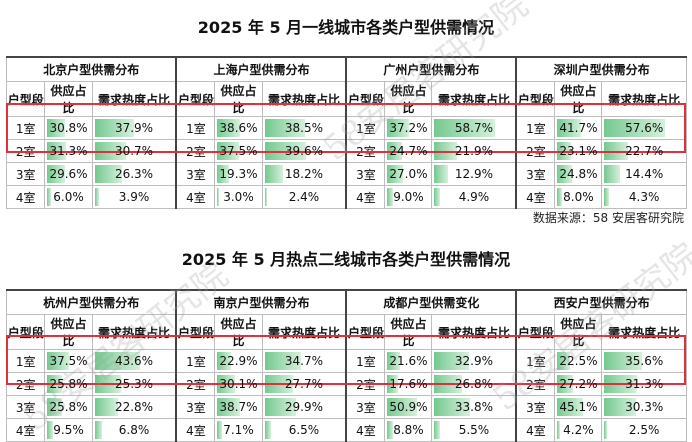 This screenshot has width=692, height=442. I want to click on share-value: 27.2%, so click(578, 384).